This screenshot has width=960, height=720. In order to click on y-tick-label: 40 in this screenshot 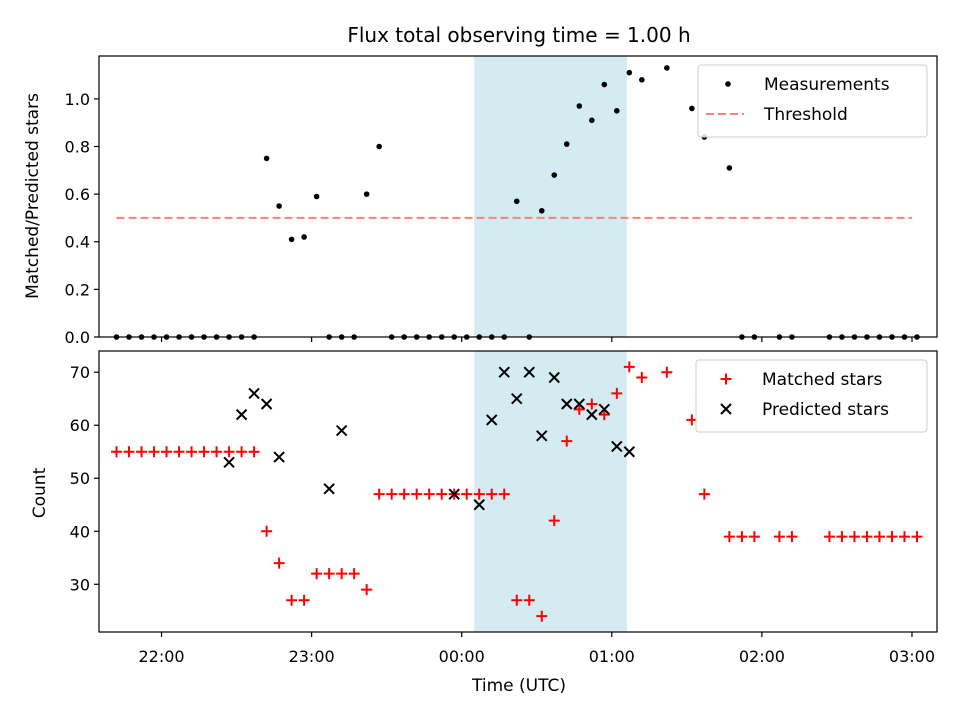, I will do `click(80, 531)`.